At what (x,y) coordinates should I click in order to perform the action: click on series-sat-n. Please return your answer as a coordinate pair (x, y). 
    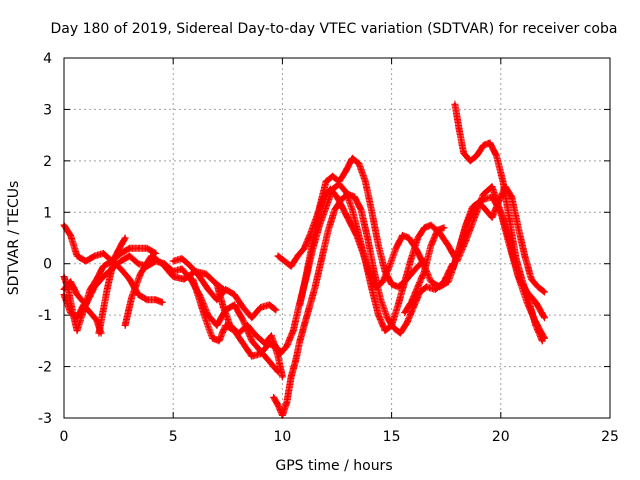
    Looking at the image, I should click on (498, 222).